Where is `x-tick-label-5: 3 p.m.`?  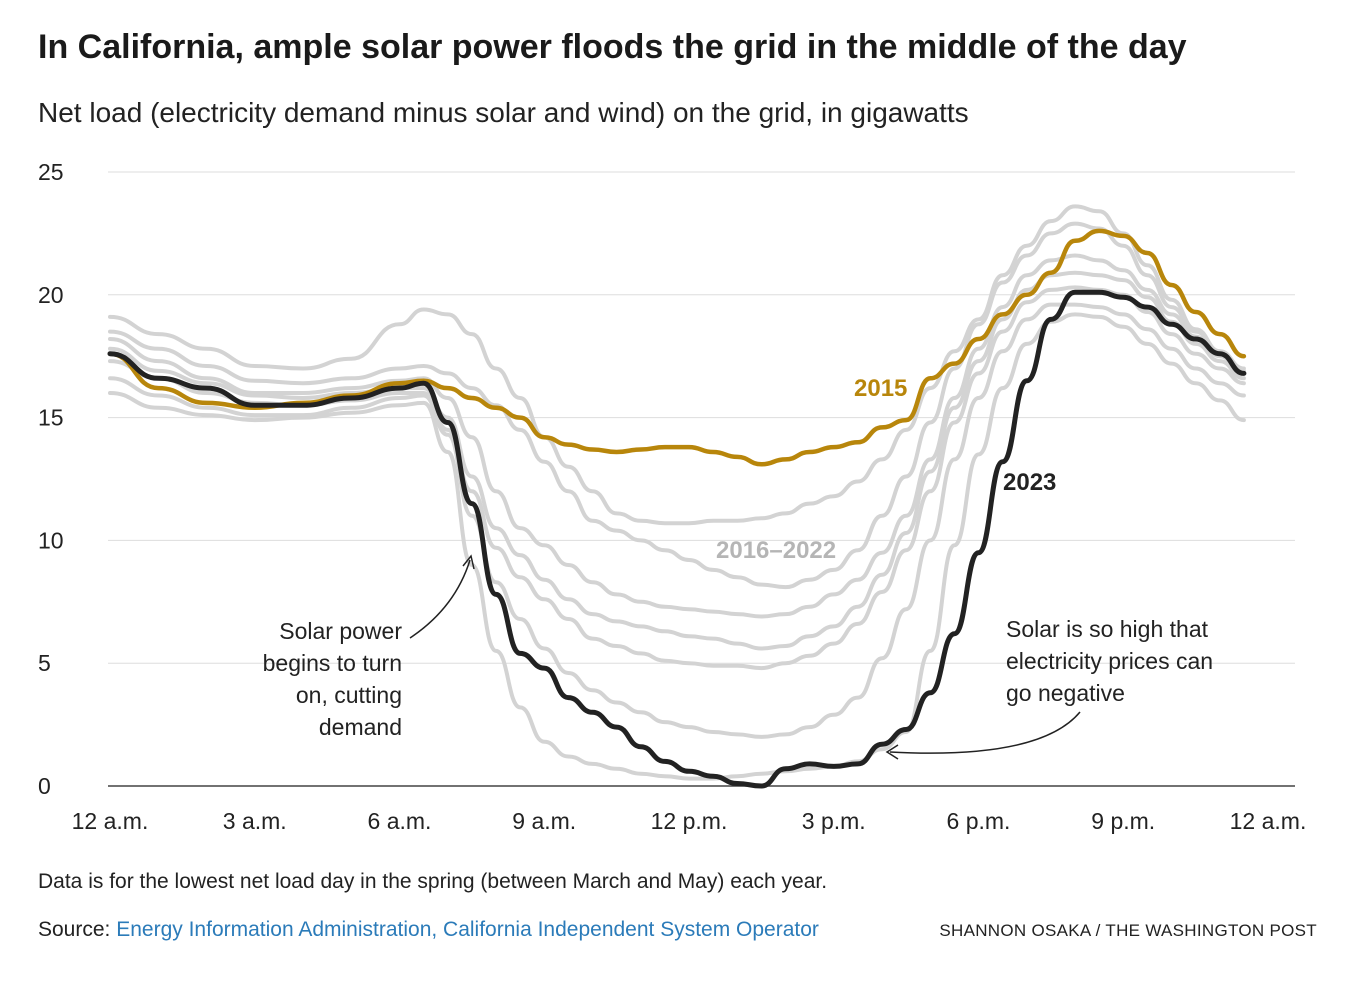
x-tick-label-5: 3 p.m. is located at coordinates (834, 821).